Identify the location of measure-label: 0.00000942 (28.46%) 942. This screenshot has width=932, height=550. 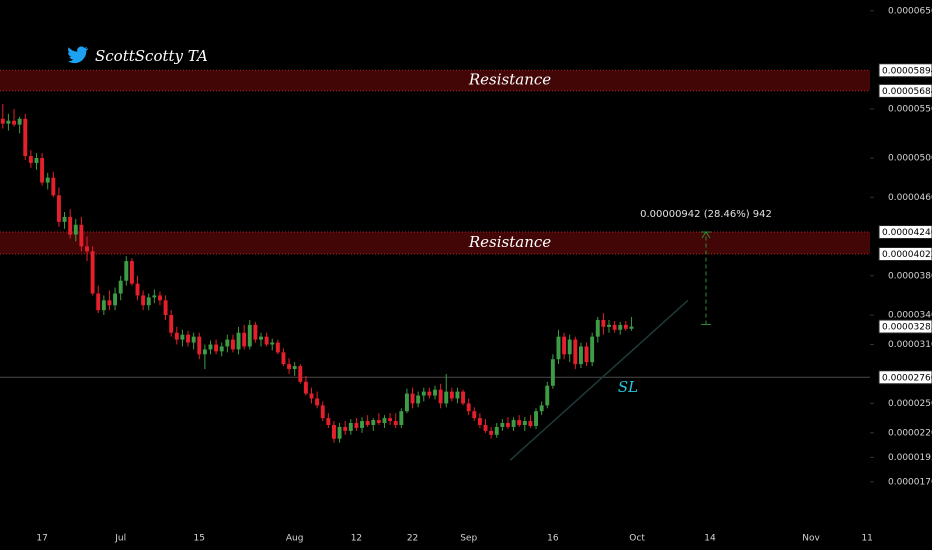
(706, 214).